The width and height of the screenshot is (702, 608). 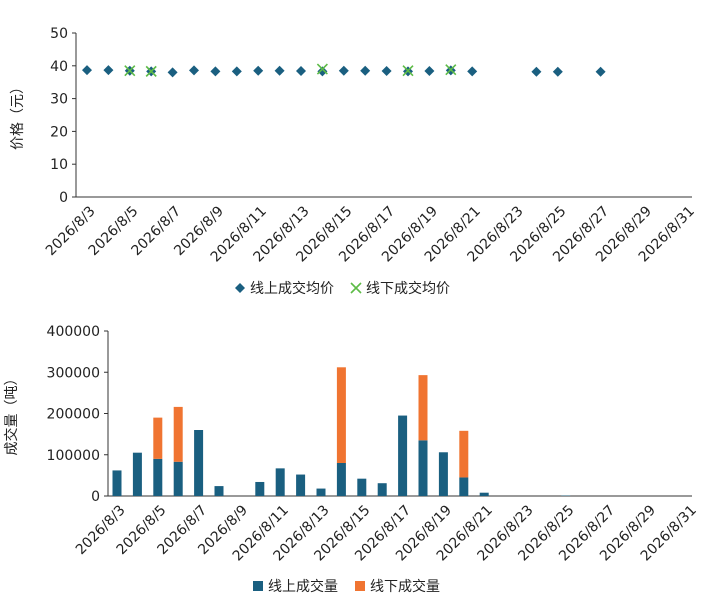 What do you see at coordinates (59, 100) in the screenshot?
I see `y-tick-label: 30` at bounding box center [59, 100].